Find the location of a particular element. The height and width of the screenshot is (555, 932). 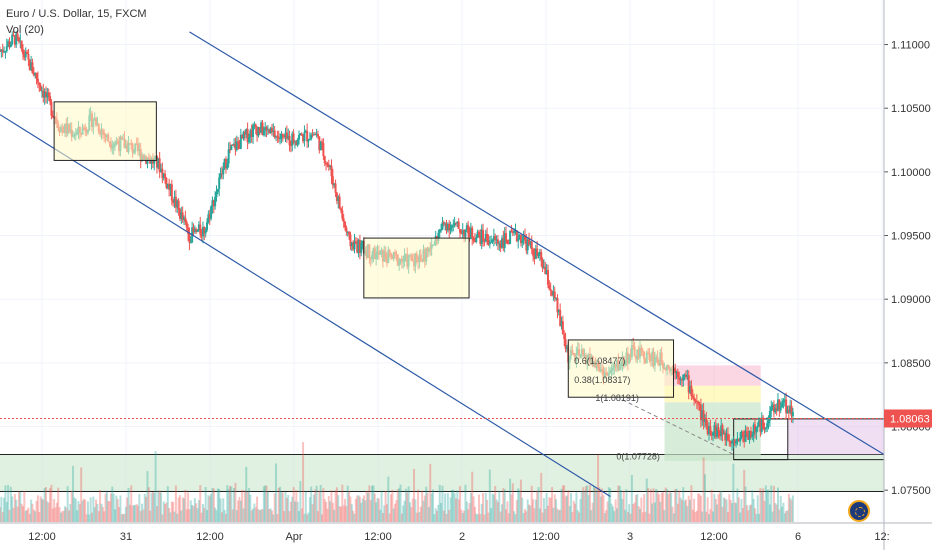

tradingview-logo-icon is located at coordinates (859, 511).